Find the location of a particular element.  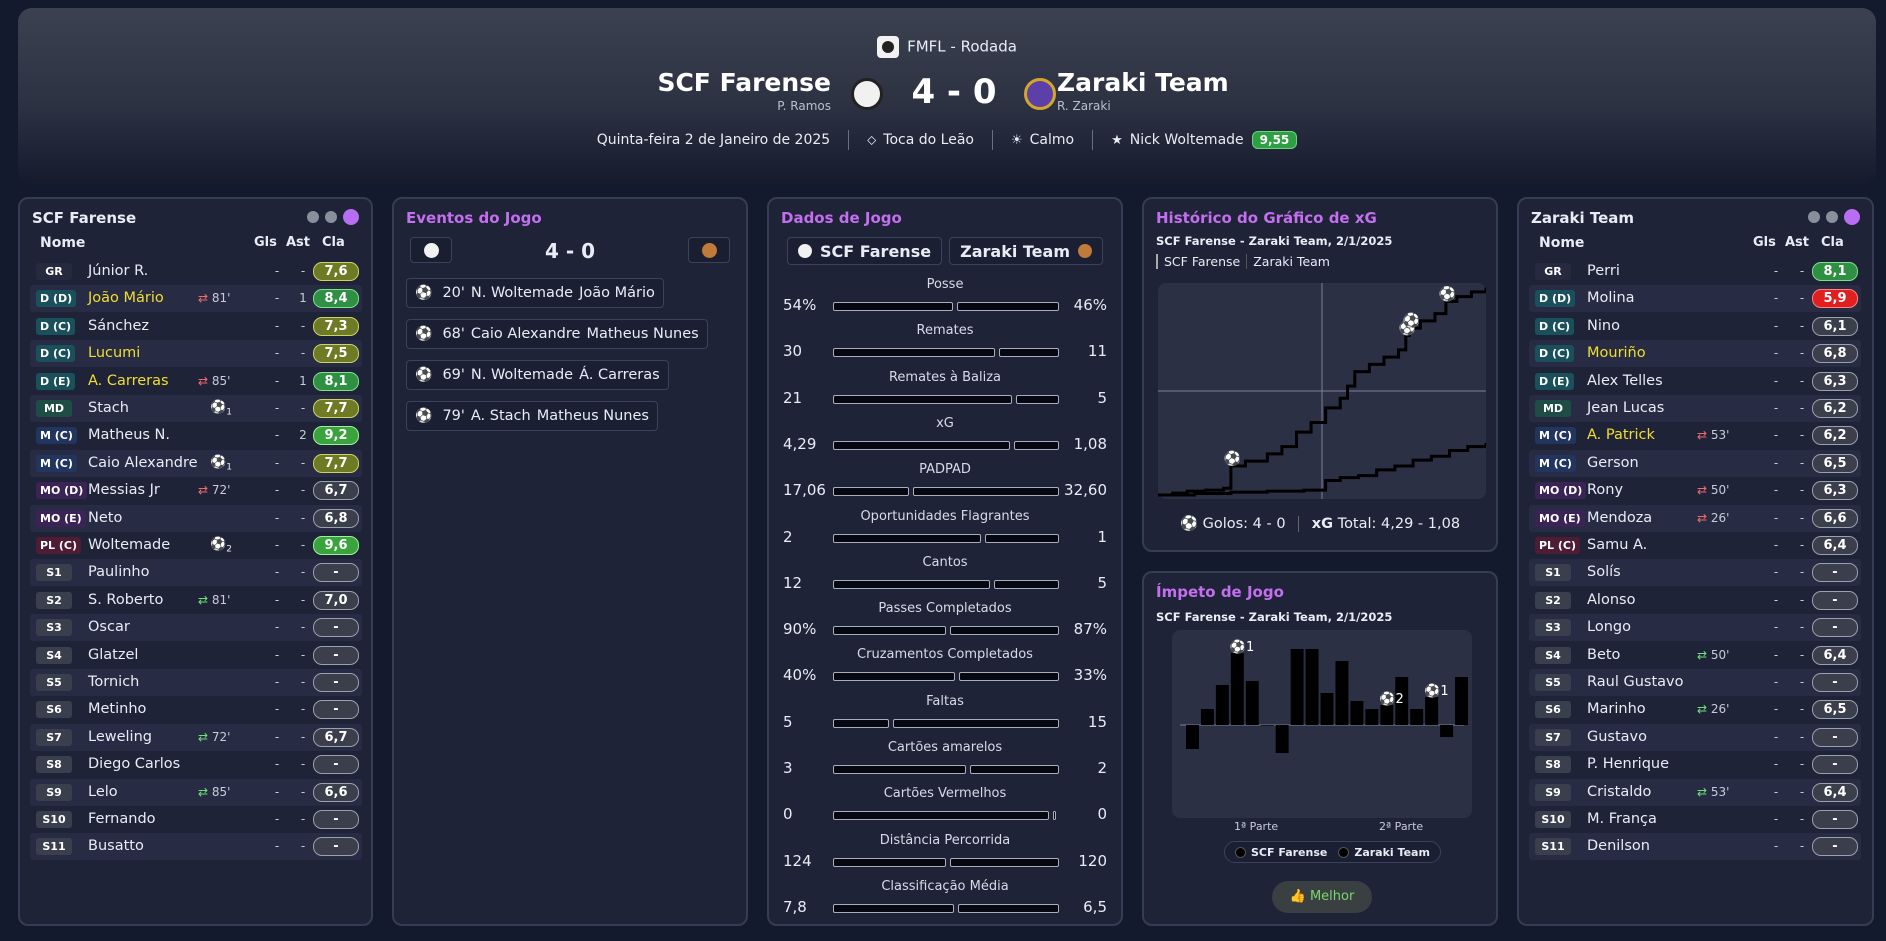

player-name: Sánchez is located at coordinates (118, 325).